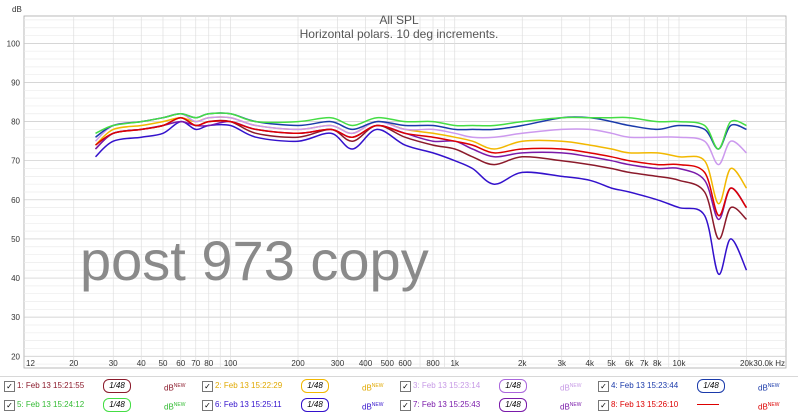 This screenshot has width=798, height=415. What do you see at coordinates (73, 363) in the screenshot?
I see `x-tick-label: 20` at bounding box center [73, 363].